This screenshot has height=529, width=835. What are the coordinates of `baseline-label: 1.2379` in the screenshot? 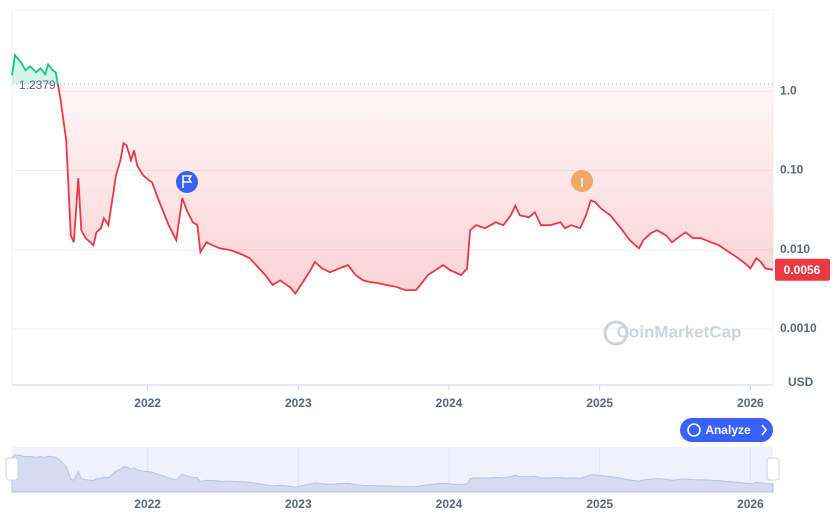 It's located at (37, 85).